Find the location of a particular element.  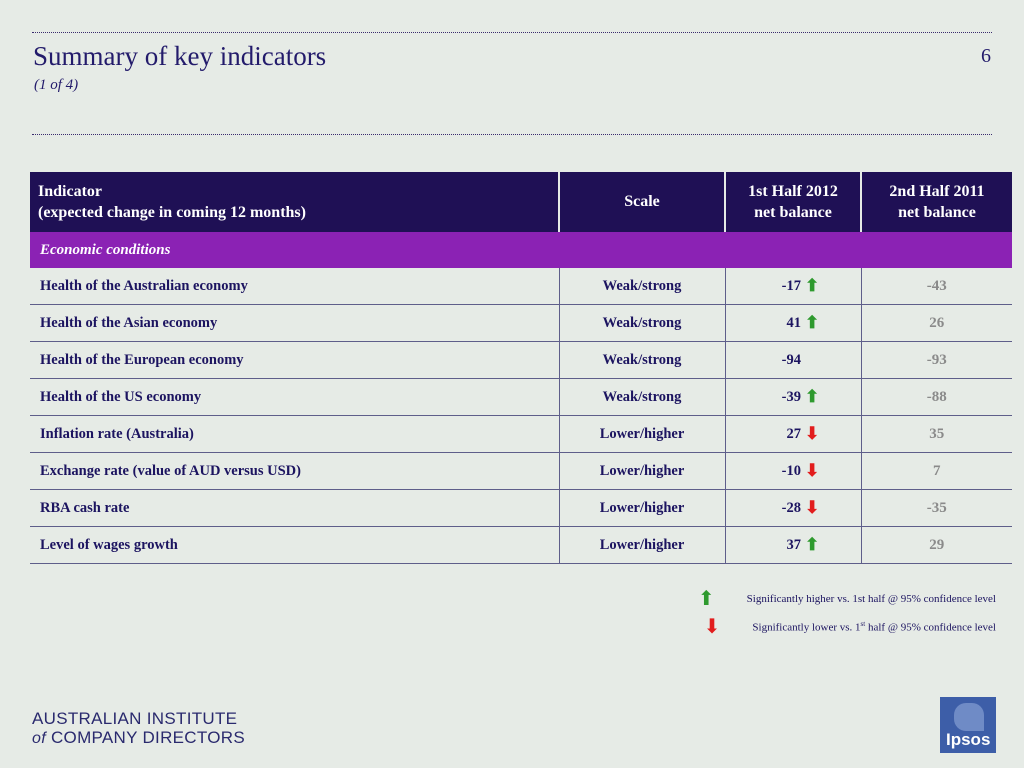

aicd-logo-line2: of COMPANY DIRECTORS is located at coordinates (138, 738).